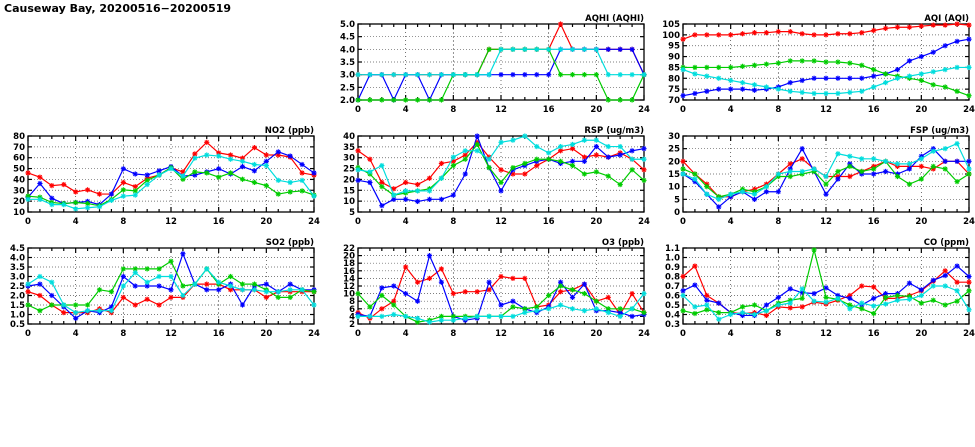  What do you see at coordinates (671, 25) in the screenshot?
I see `y-tick-label: 105` at bounding box center [671, 25].